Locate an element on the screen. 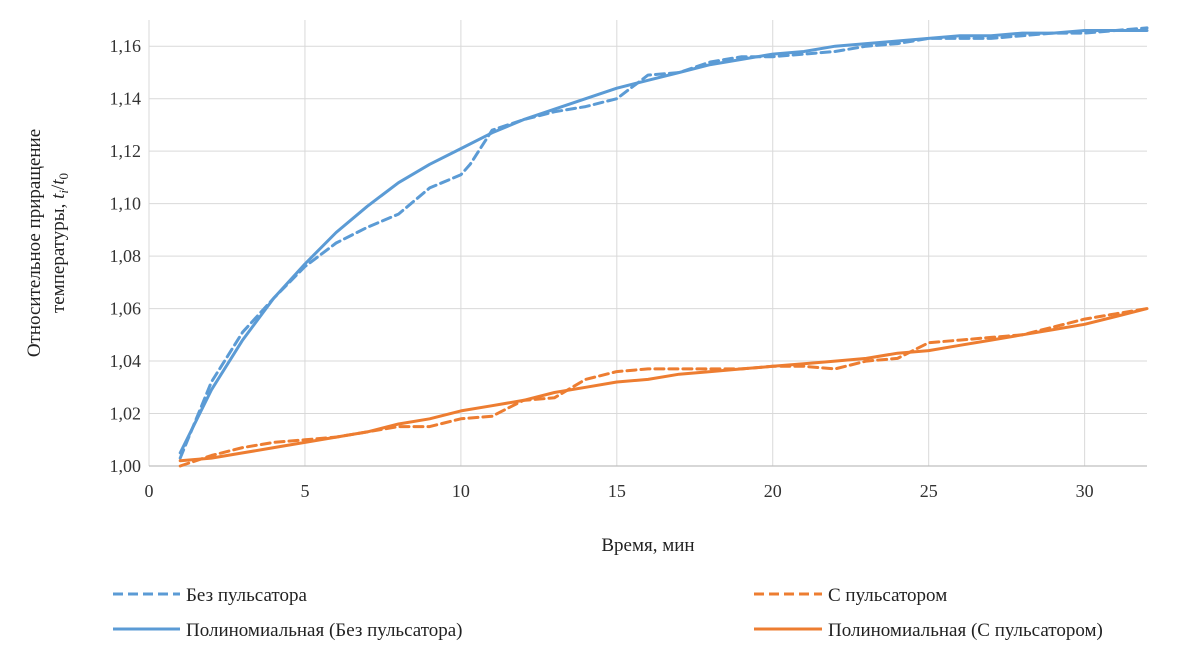 This screenshot has width=1200, height=651. y-axis-label-i: i is located at coordinates (63, 192).